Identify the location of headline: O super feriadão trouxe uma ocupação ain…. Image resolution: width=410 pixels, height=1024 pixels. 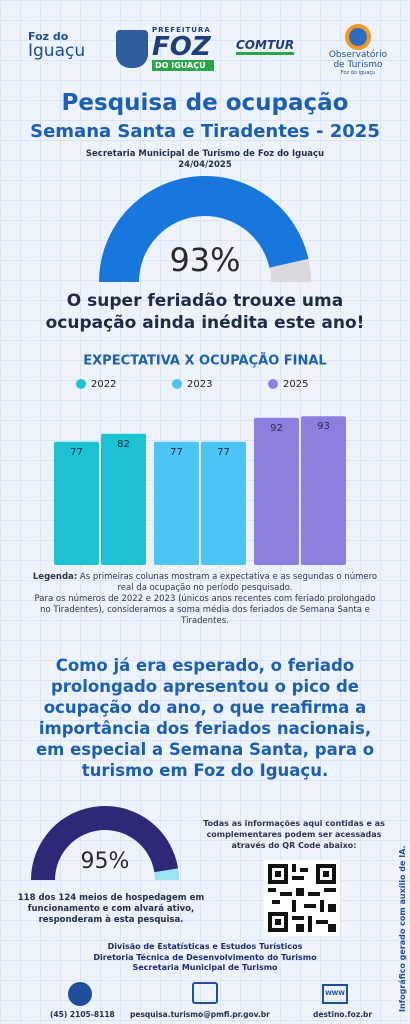
(205, 312).